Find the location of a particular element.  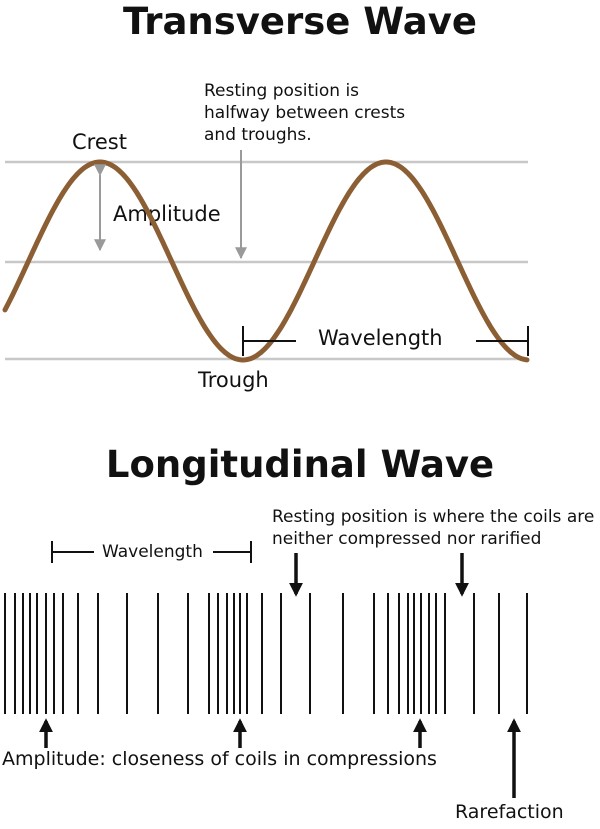

longitudinal-wavelength-label: Wavelength is located at coordinates (152, 552).